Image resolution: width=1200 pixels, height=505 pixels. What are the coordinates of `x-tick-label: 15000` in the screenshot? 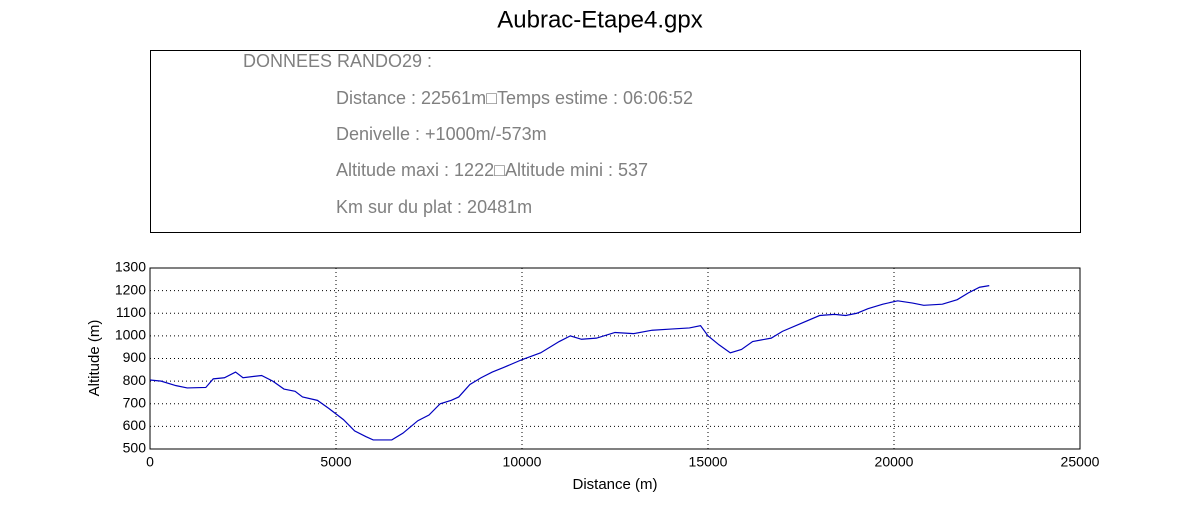 It's located at (708, 462).